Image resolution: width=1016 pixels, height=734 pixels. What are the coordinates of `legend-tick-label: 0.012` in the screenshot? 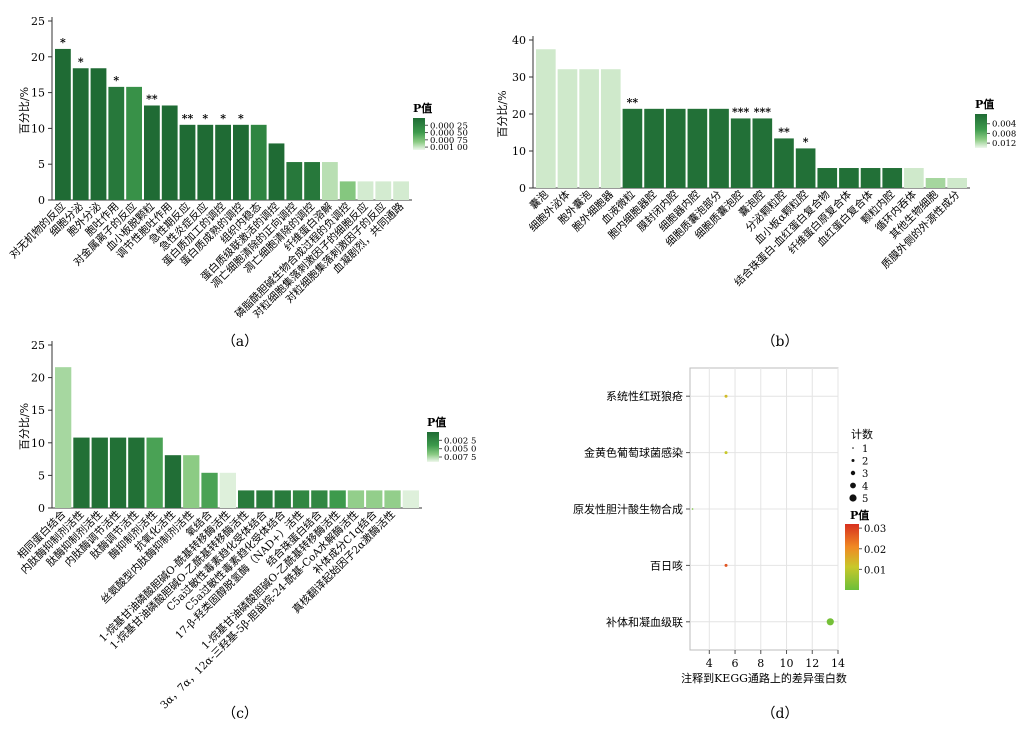 It's located at (1004, 144).